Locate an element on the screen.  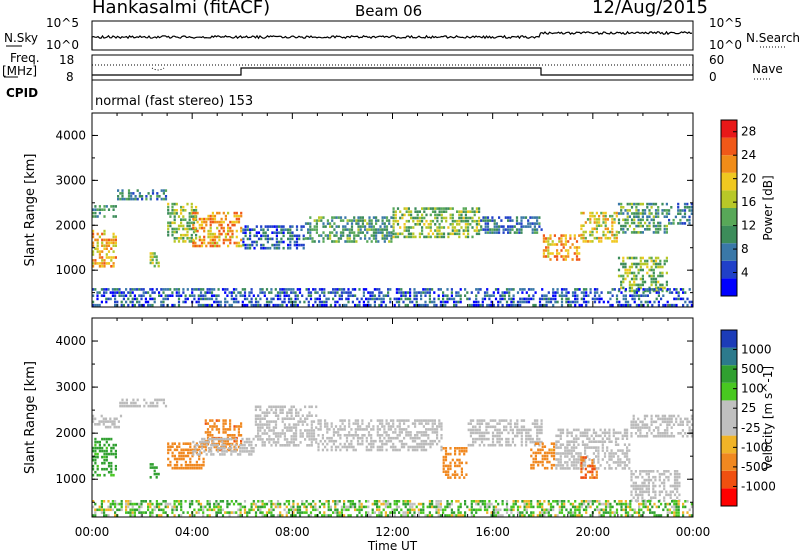
echo-band is located at coordinates (589, 467).